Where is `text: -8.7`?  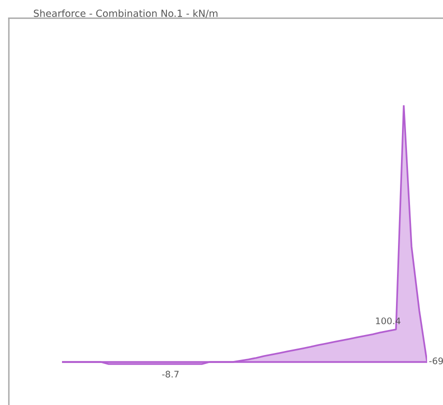
text: -8.7 is located at coordinates (170, 374).